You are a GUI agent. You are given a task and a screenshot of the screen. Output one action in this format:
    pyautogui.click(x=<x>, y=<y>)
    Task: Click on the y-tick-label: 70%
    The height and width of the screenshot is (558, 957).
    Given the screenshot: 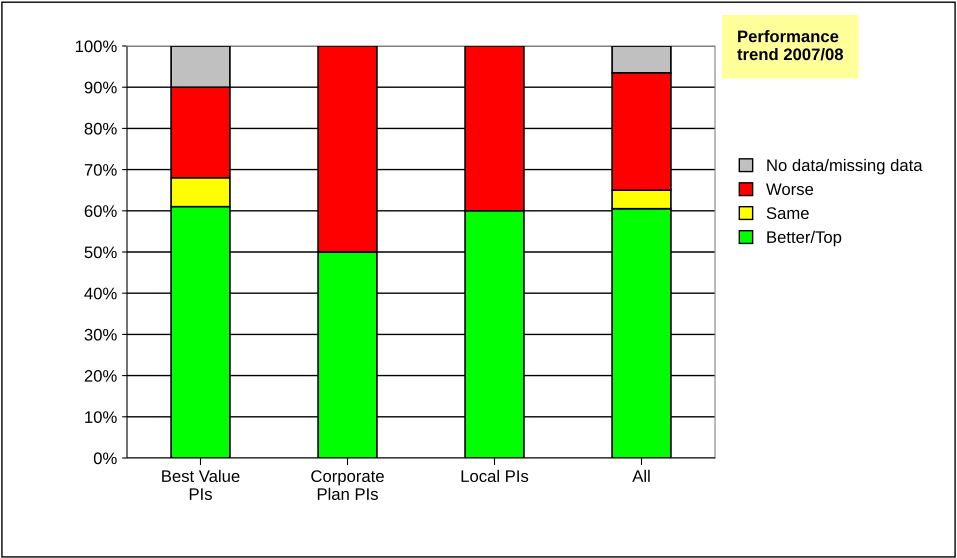 What is the action you would take?
    pyautogui.click(x=100, y=170)
    